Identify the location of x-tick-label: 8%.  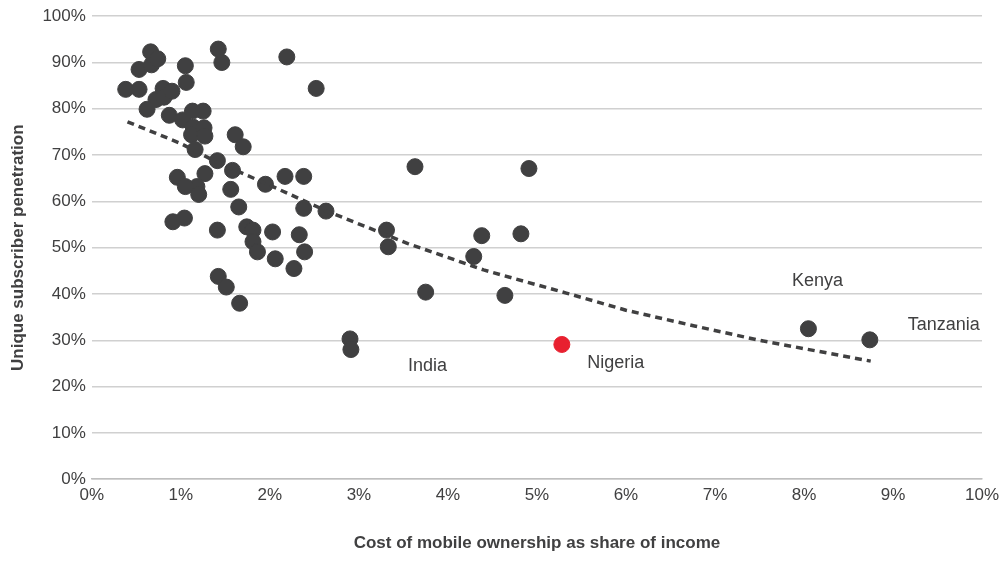
(804, 495).